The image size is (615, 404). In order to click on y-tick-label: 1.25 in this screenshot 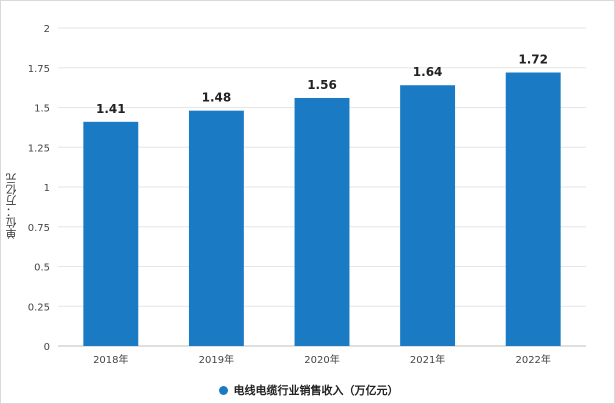, I will do `click(39, 148)`.